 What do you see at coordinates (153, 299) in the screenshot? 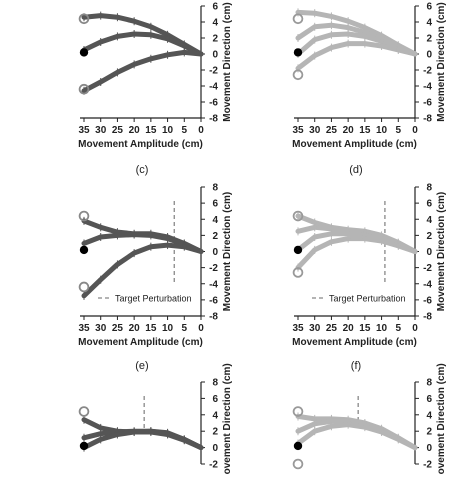
I see `legend-label: Target Perturbation` at bounding box center [153, 299].